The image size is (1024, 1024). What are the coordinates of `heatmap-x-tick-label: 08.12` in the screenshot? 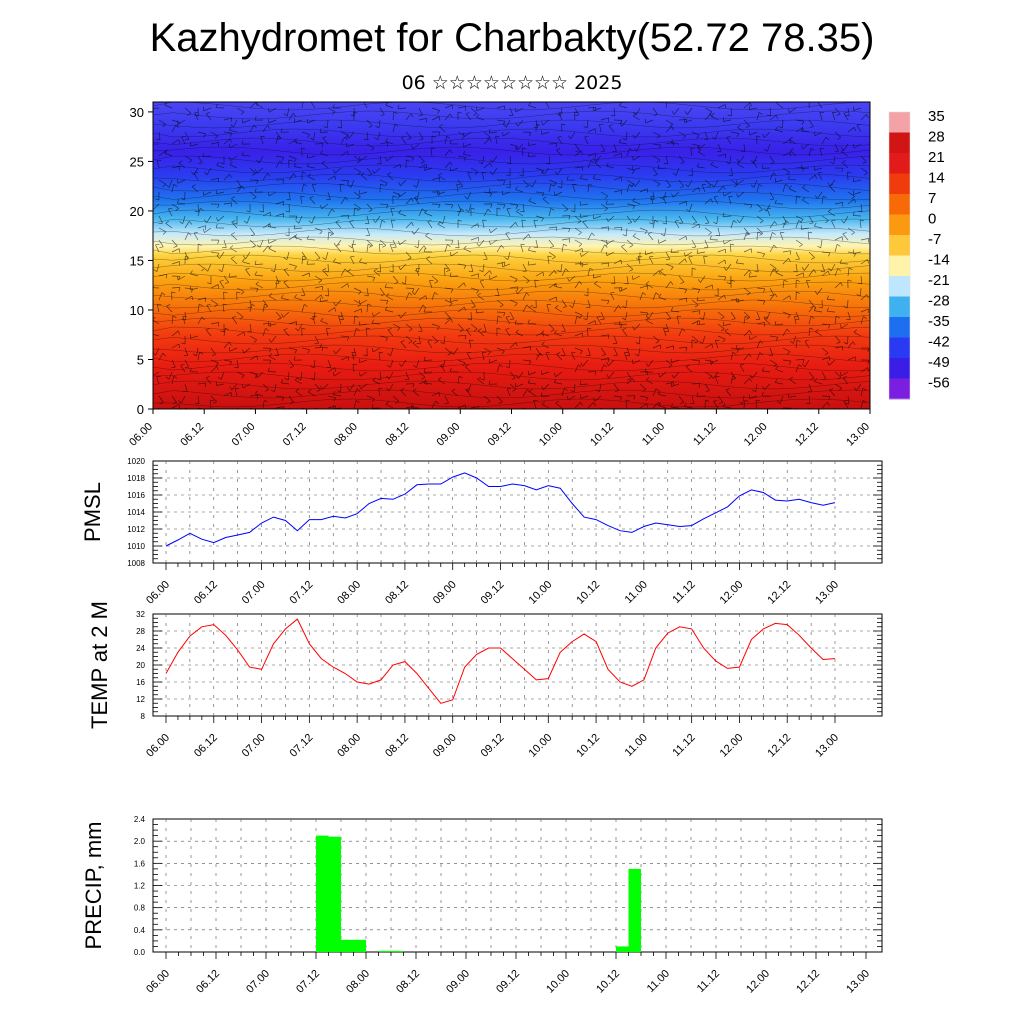 It's located at (397, 435).